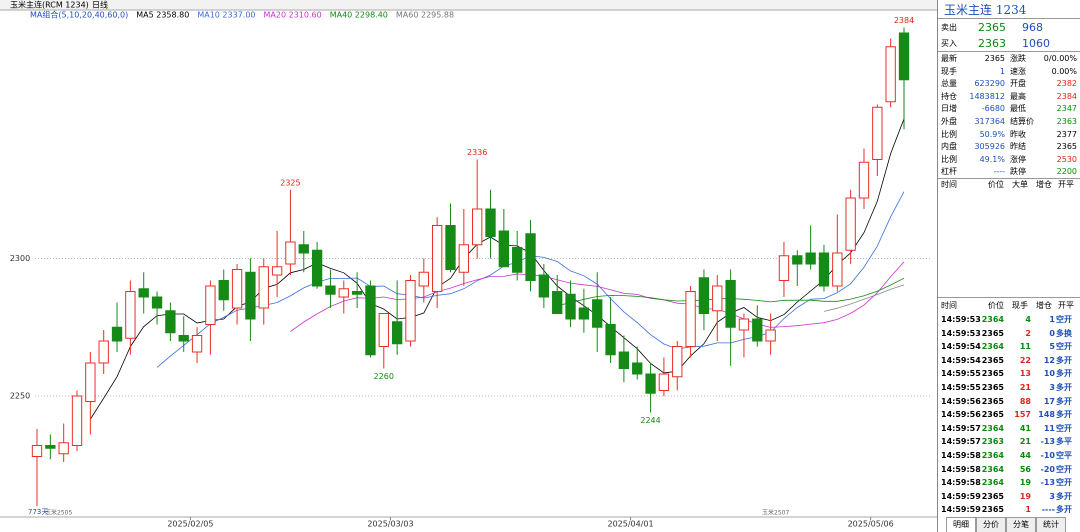 The image size is (1080, 532). What do you see at coordinates (1025, 469) in the screenshot?
I see `trade-volume: 56` at bounding box center [1025, 469].